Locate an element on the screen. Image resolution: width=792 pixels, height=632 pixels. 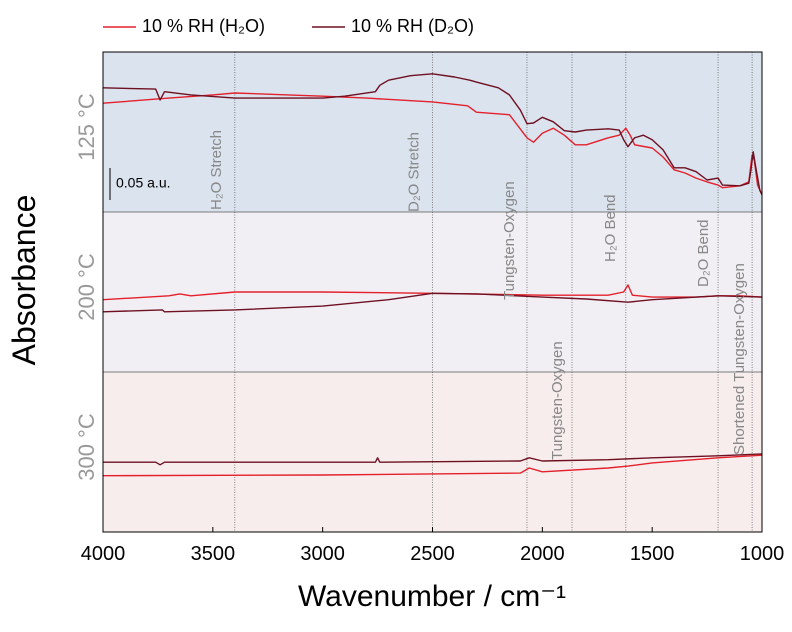
annotation-label: Shortened Tungsten-Oxygen is located at coordinates (739, 359).